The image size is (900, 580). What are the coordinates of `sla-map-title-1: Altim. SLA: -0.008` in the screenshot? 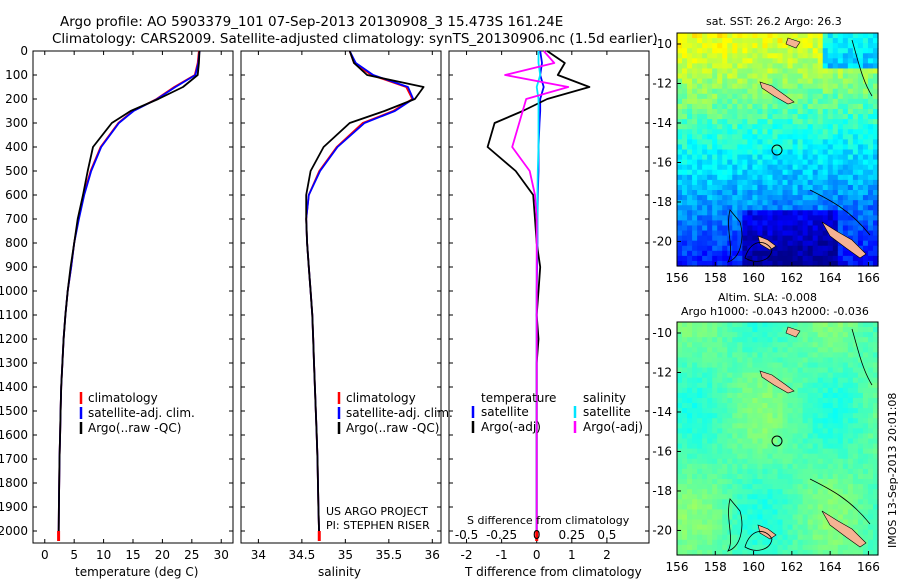 It's located at (767, 297).